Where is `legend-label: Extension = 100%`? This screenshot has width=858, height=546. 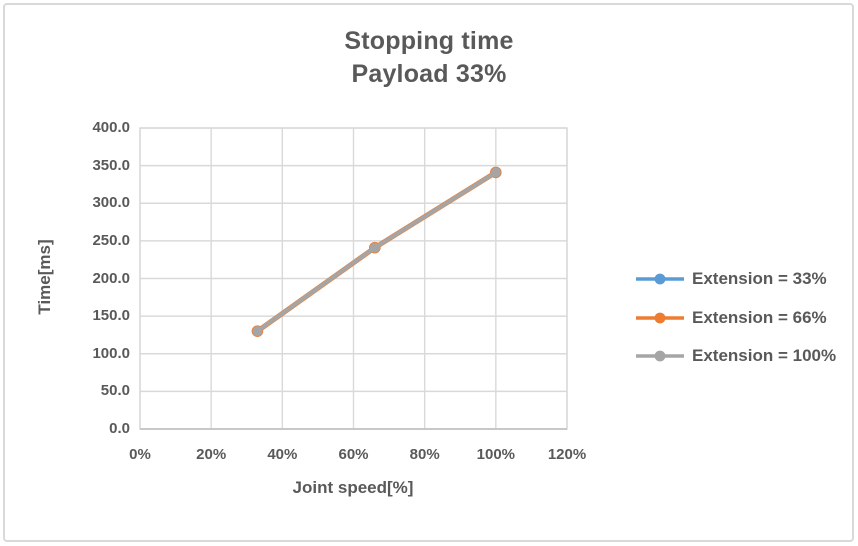
legend-label: Extension = 100% is located at coordinates (764, 356).